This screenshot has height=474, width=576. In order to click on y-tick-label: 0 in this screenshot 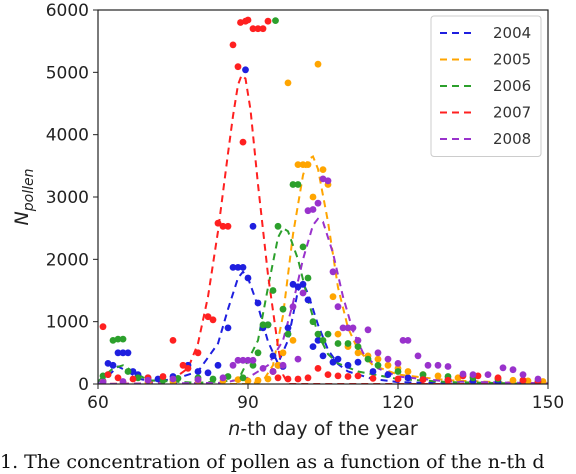, I will do `click(83, 385)`.